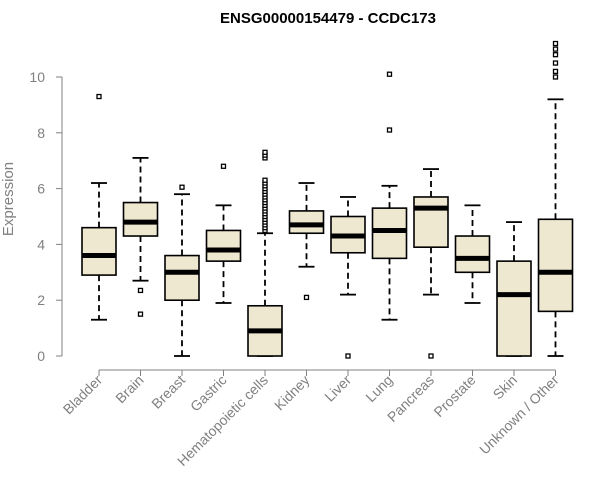 Image resolution: width=600 pixels, height=500 pixels. I want to click on x-tick-label: Skin, so click(505, 387).